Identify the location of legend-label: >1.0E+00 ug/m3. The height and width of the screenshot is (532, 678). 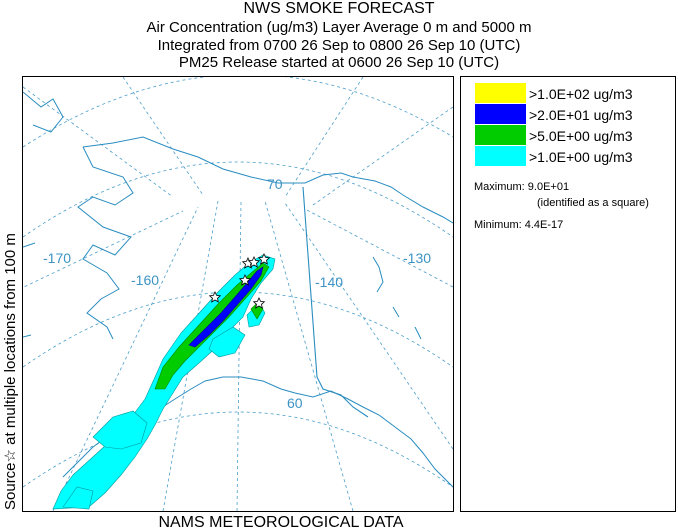
(581, 157).